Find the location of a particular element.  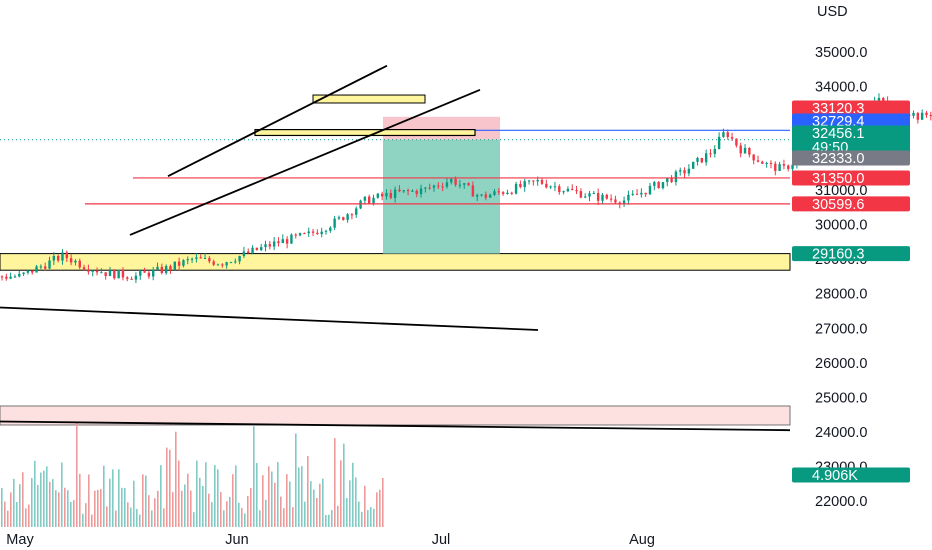

position-loss-box is located at coordinates (441, 128).